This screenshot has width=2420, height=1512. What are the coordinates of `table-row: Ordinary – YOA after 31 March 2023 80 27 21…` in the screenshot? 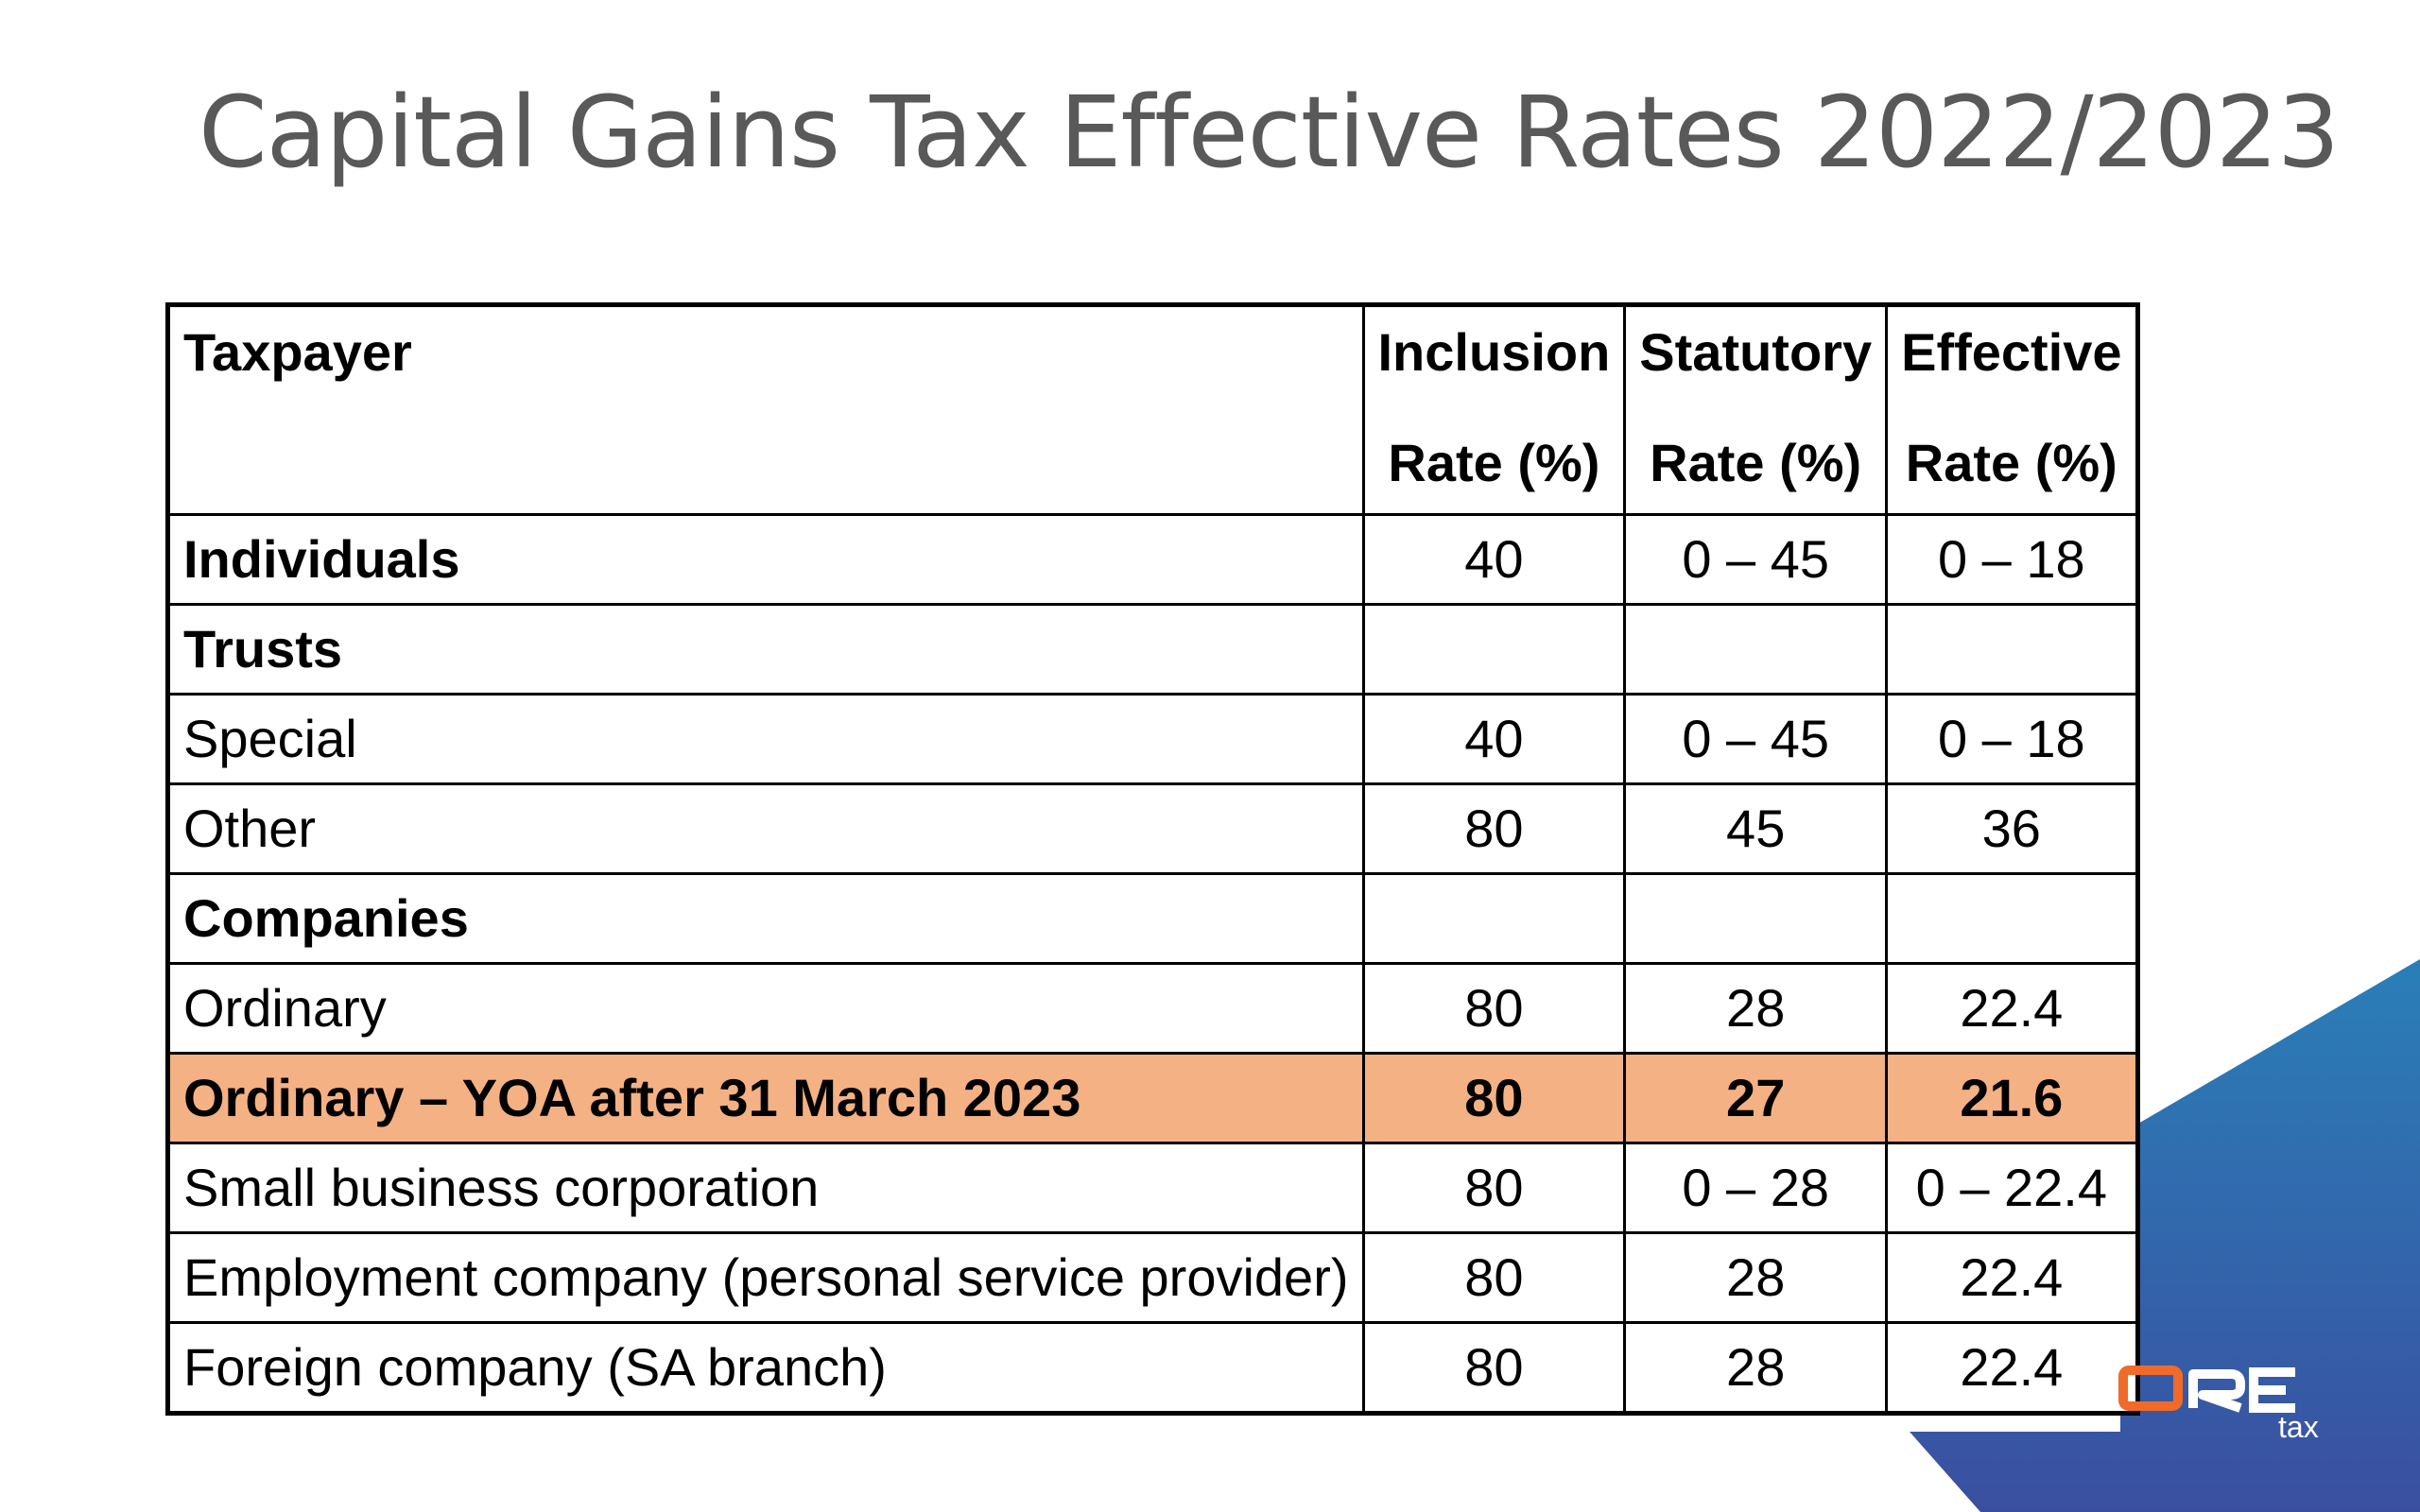 It's located at (1153, 1098).